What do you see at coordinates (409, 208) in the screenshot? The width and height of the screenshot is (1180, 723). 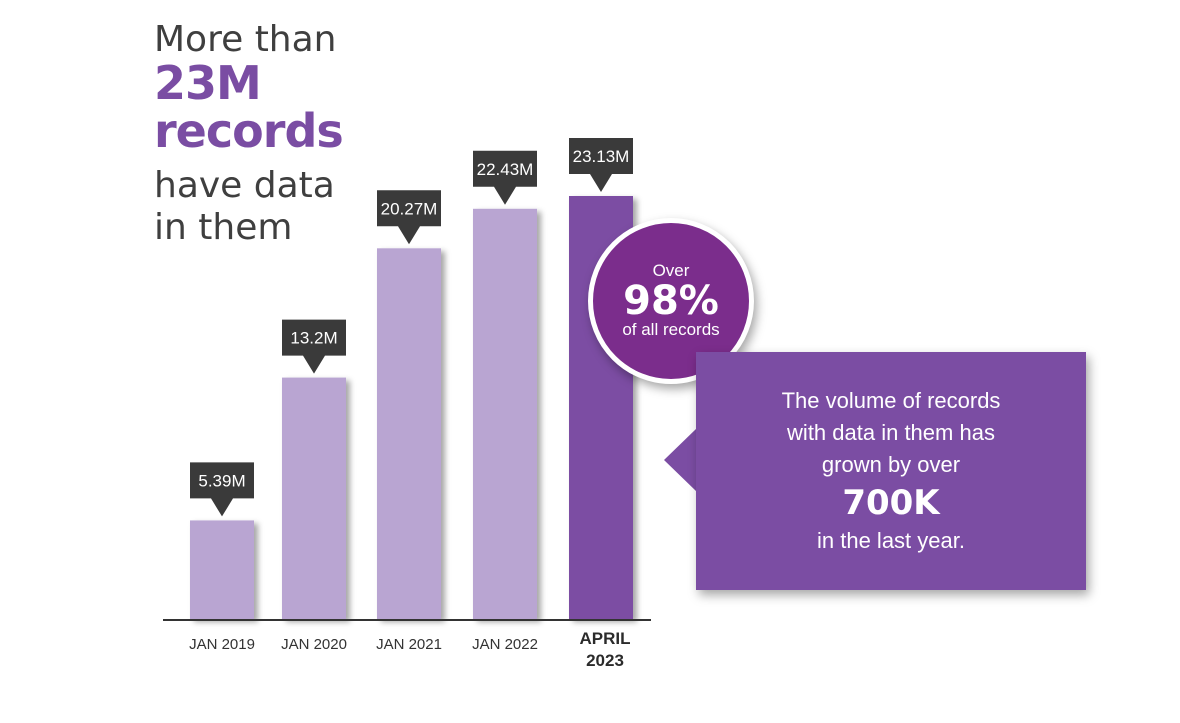 I see `bar-value-label-text: 20.27M` at bounding box center [409, 208].